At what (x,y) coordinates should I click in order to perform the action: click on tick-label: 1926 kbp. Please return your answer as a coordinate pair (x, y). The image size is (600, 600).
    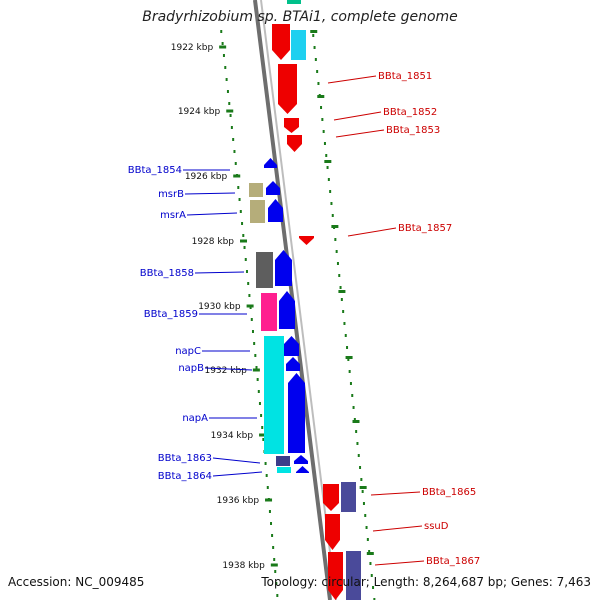
    Looking at the image, I should click on (206, 177).